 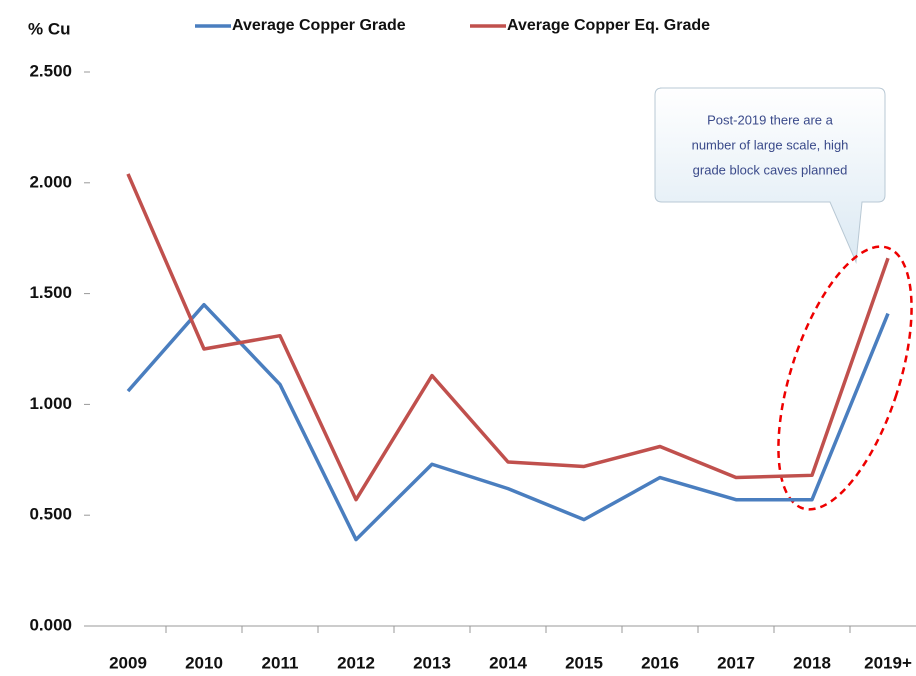 I want to click on x-tick-label: 2017, so click(x=736, y=662).